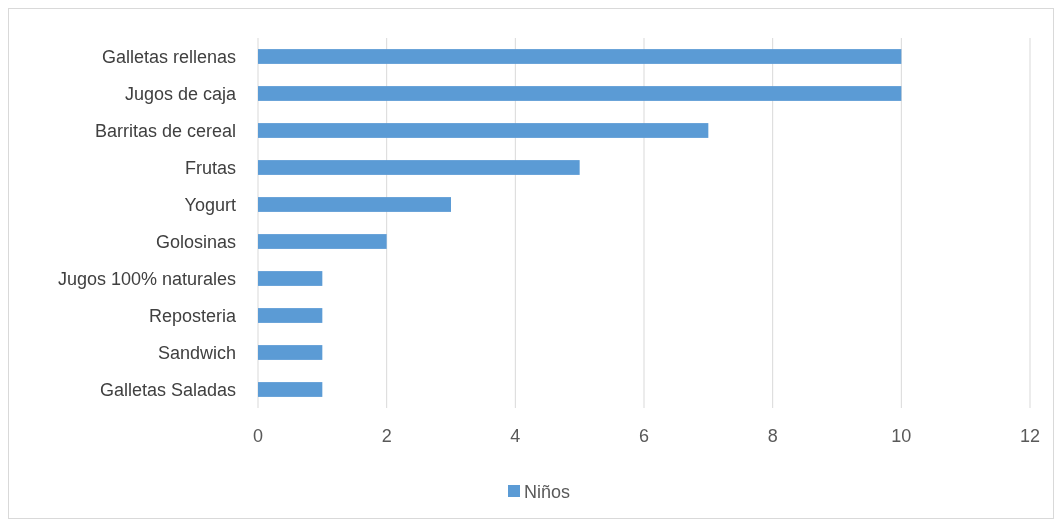 This screenshot has width=1062, height=527. Describe the element at coordinates (515, 436) in the screenshot. I see `x-tick-label: 4` at that location.